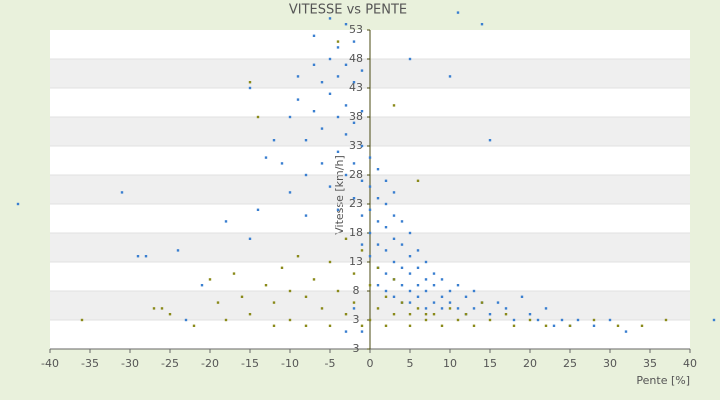  I want to click on y-tick-label: 28, so click(356, 174).